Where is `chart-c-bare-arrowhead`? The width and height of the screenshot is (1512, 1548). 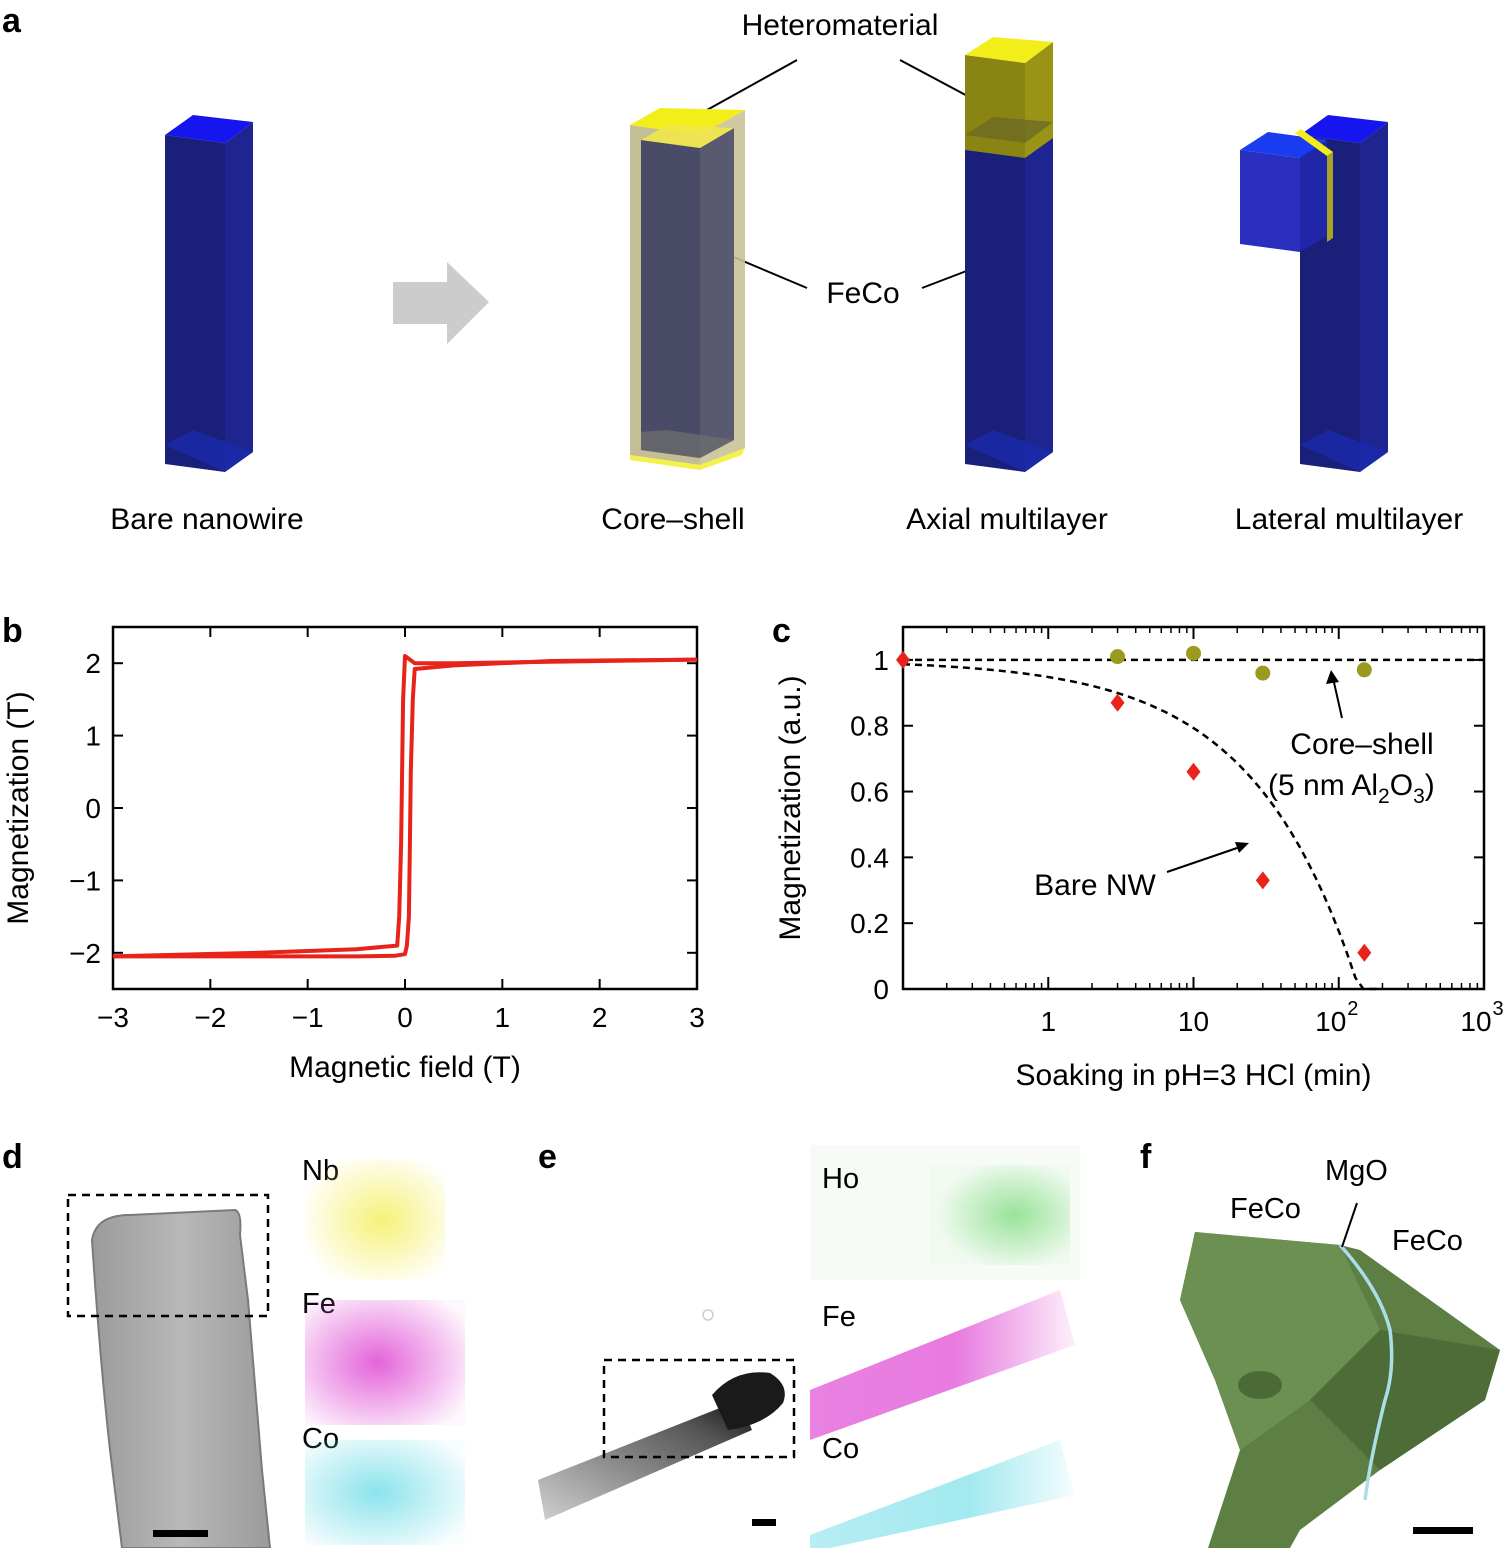
chart-c-bare-arrowhead is located at coordinates (1242, 847).